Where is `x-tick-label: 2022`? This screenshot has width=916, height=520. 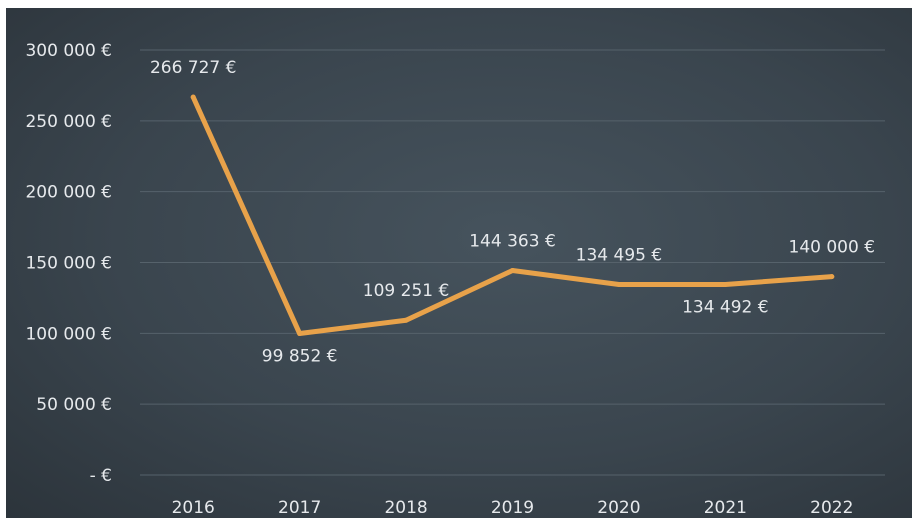
x-tick-label: 2022 is located at coordinates (831, 508).